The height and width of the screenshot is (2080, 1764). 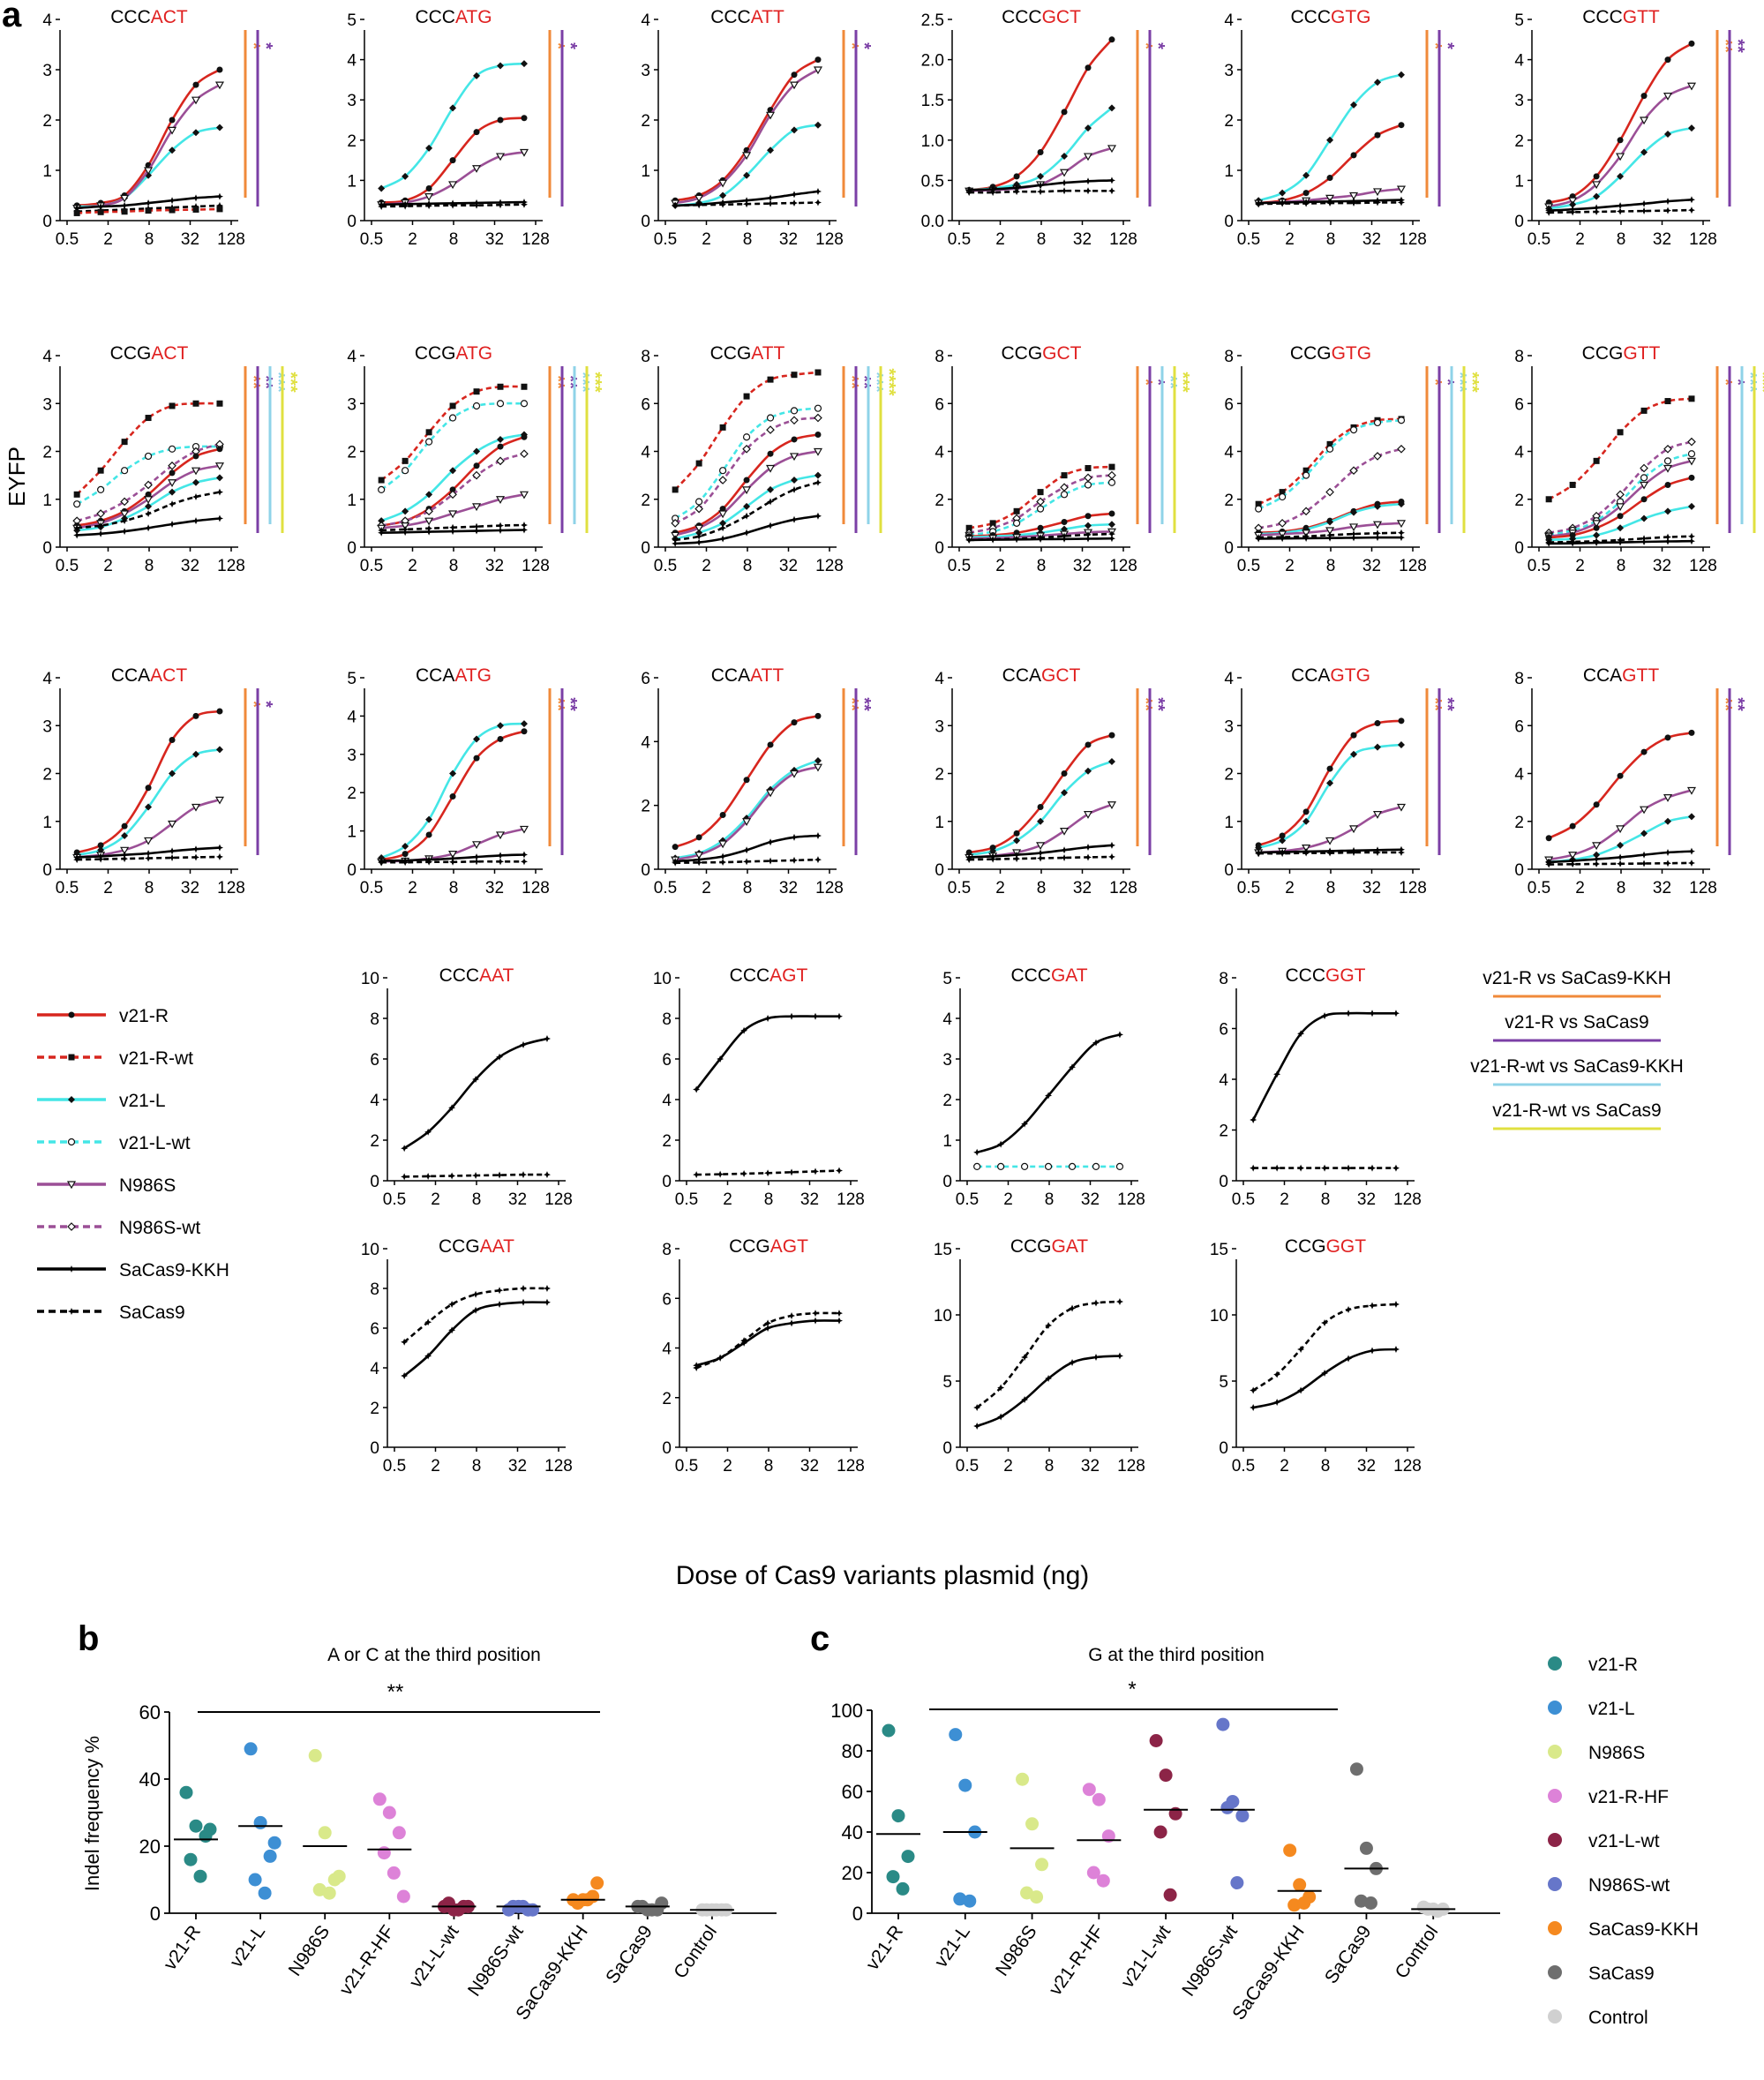 I want to click on y-axis-label-a: EYFP, so click(x=17, y=477).